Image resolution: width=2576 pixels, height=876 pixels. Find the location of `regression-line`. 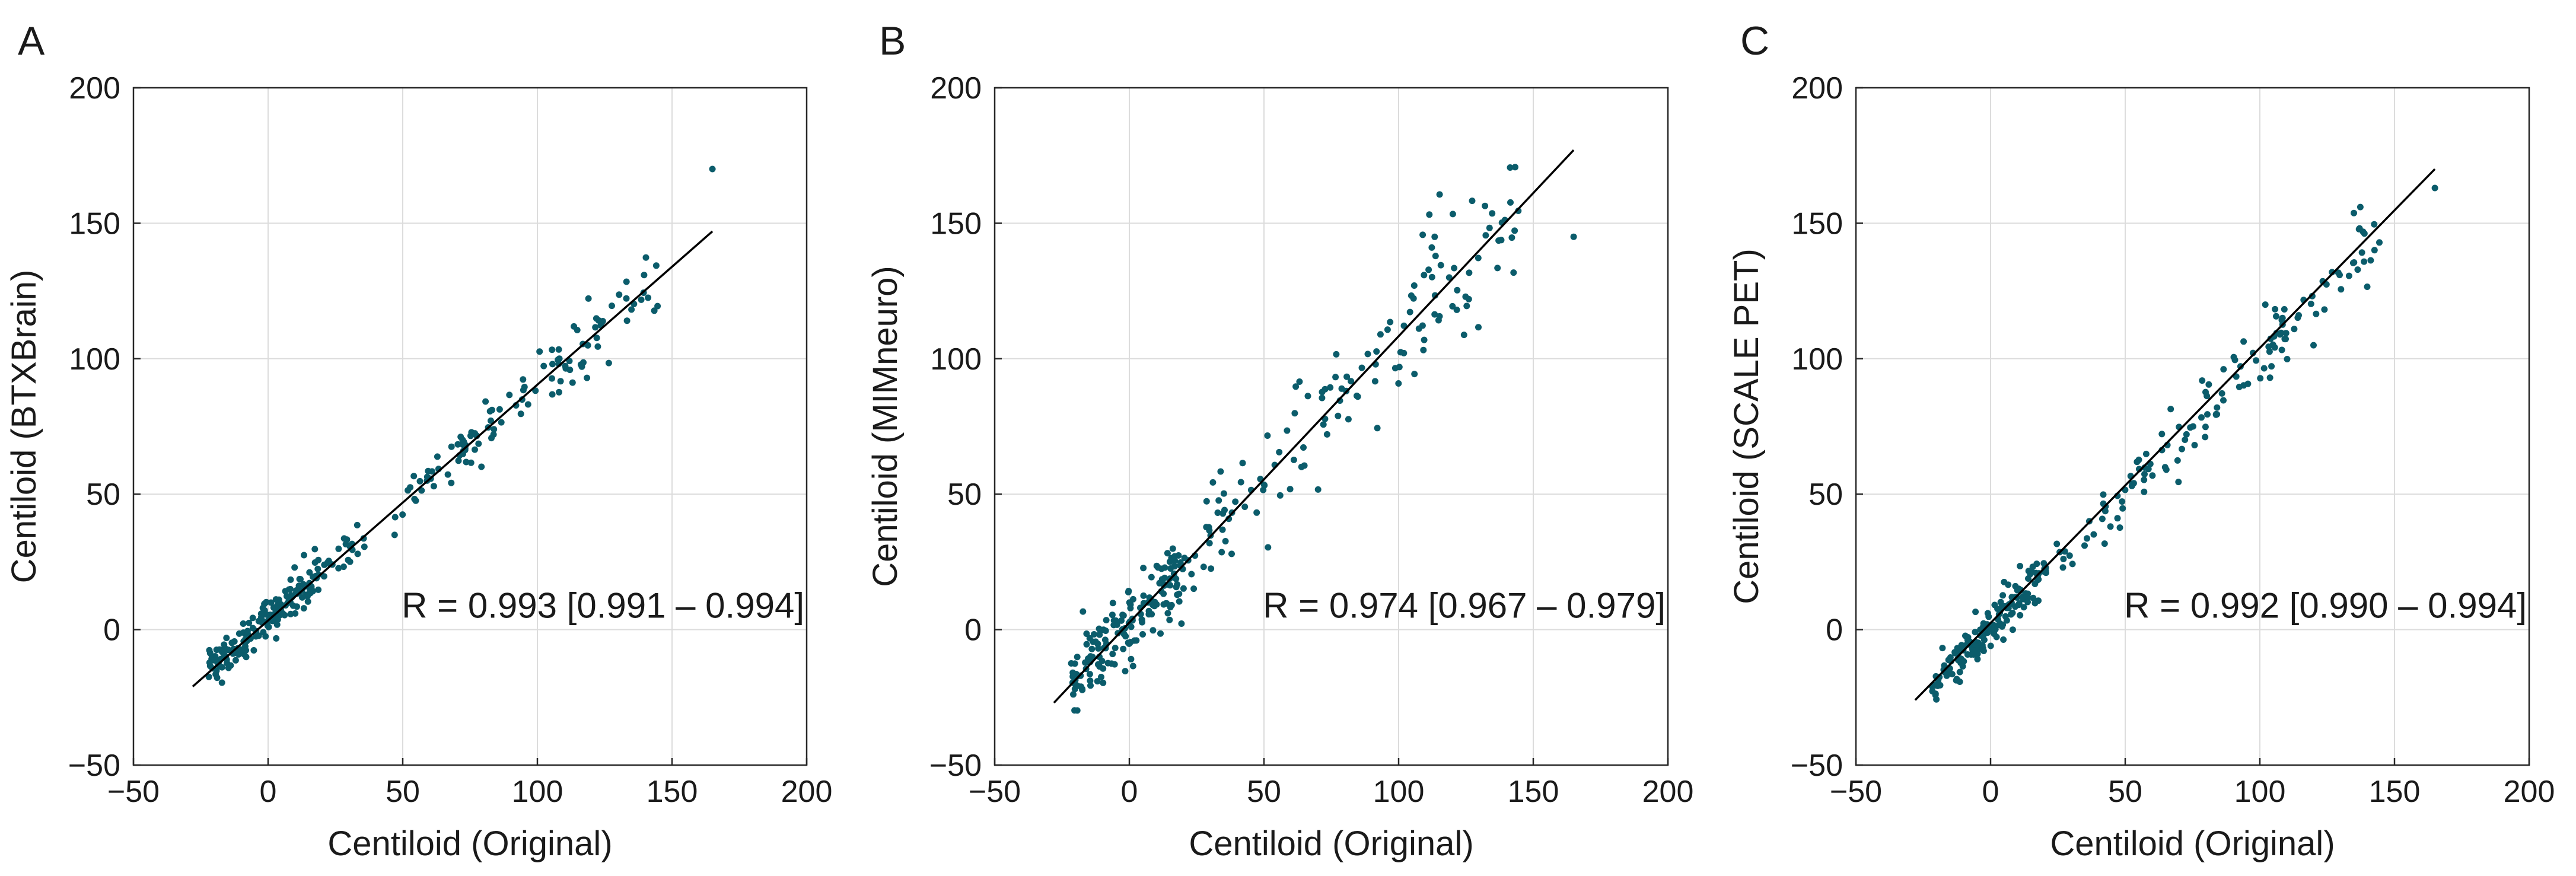

regression-line is located at coordinates (453, 458).